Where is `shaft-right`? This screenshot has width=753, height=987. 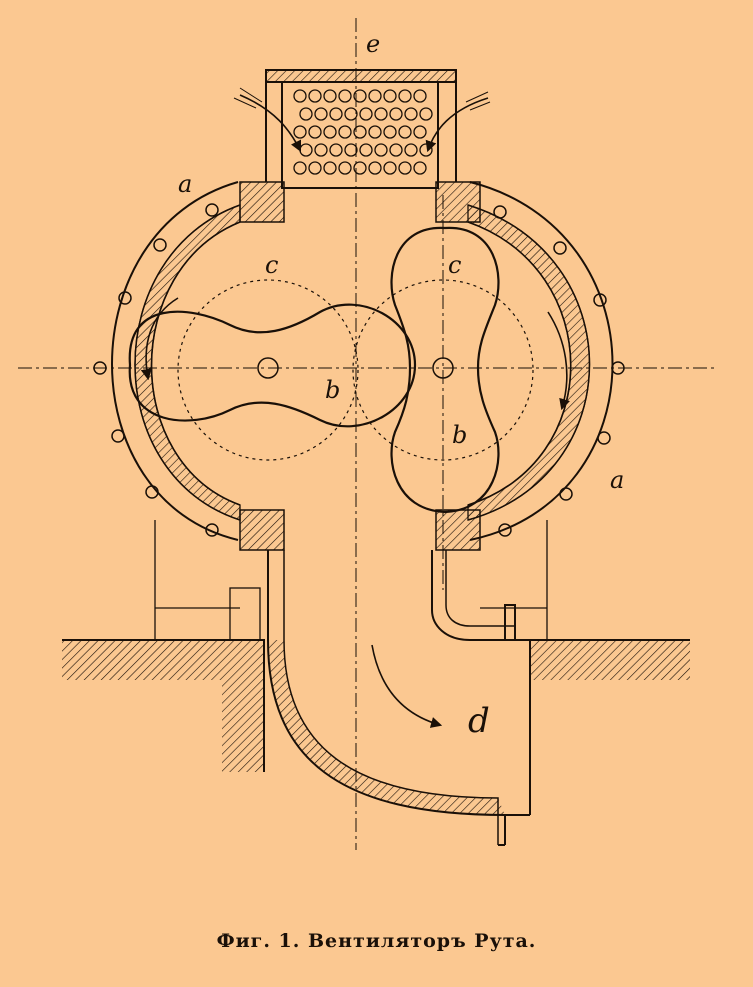 shaft-right is located at coordinates (443, 368).